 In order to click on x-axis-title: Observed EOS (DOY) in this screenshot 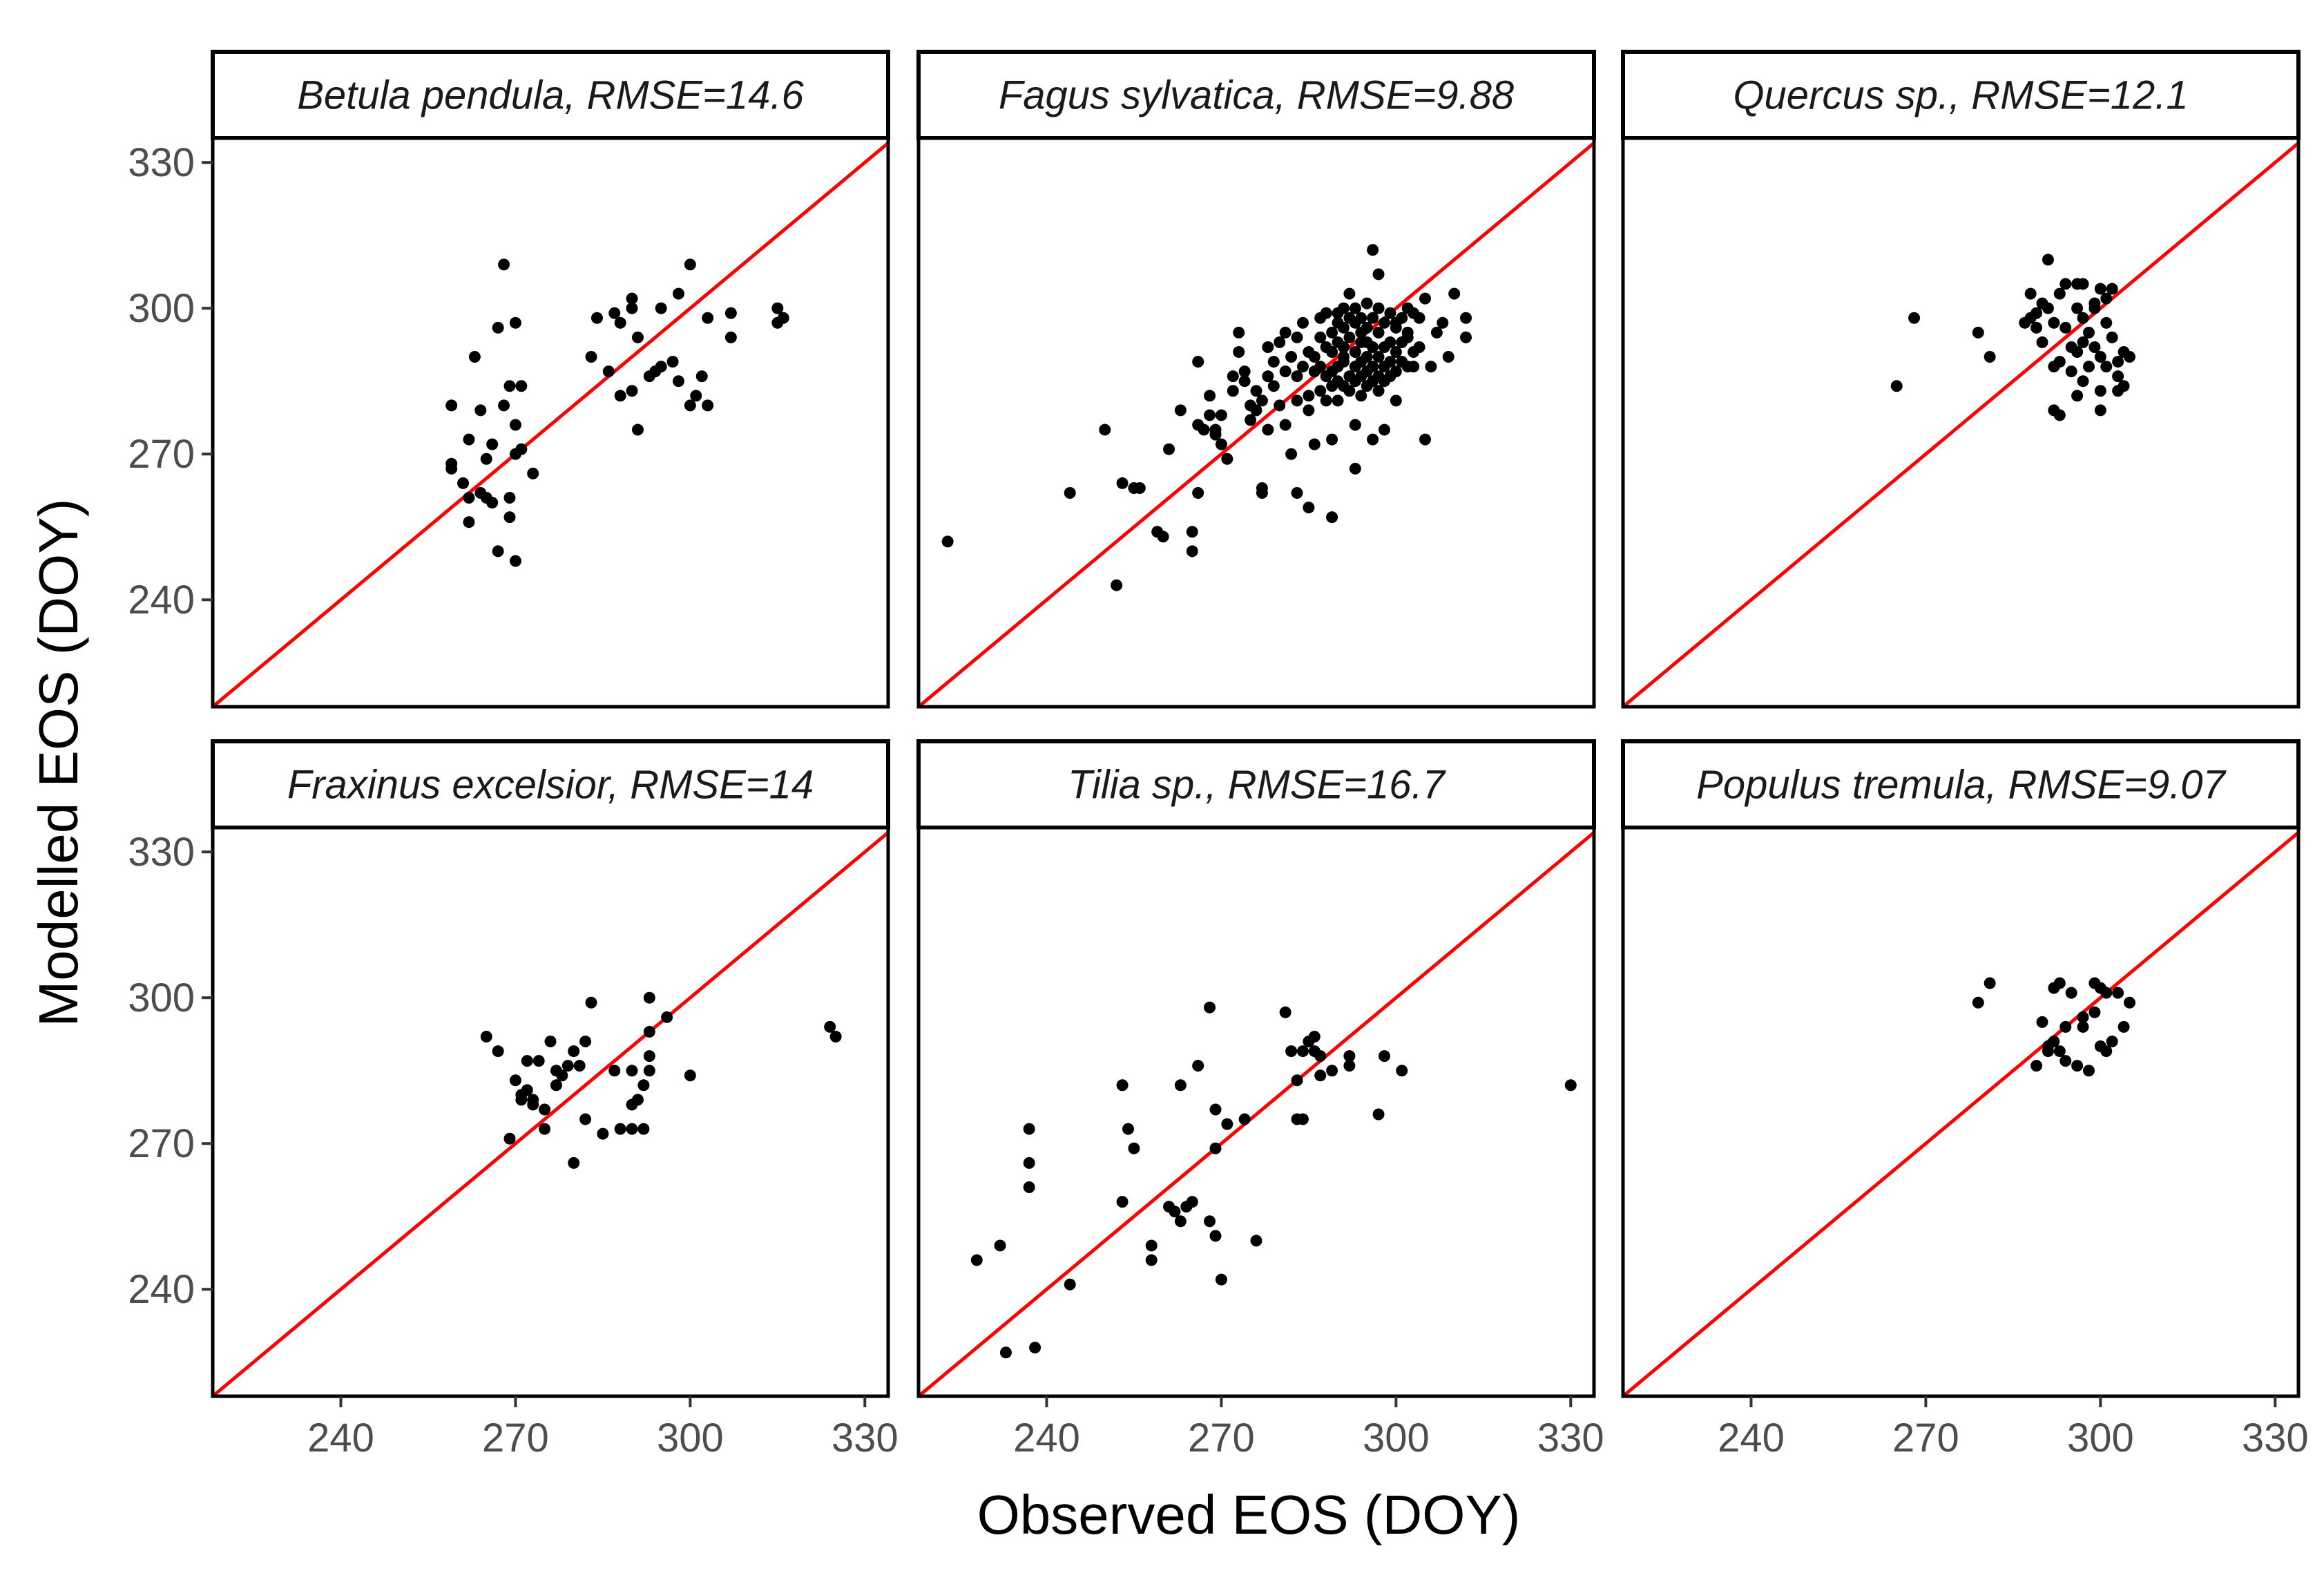, I will do `click(1249, 1514)`.